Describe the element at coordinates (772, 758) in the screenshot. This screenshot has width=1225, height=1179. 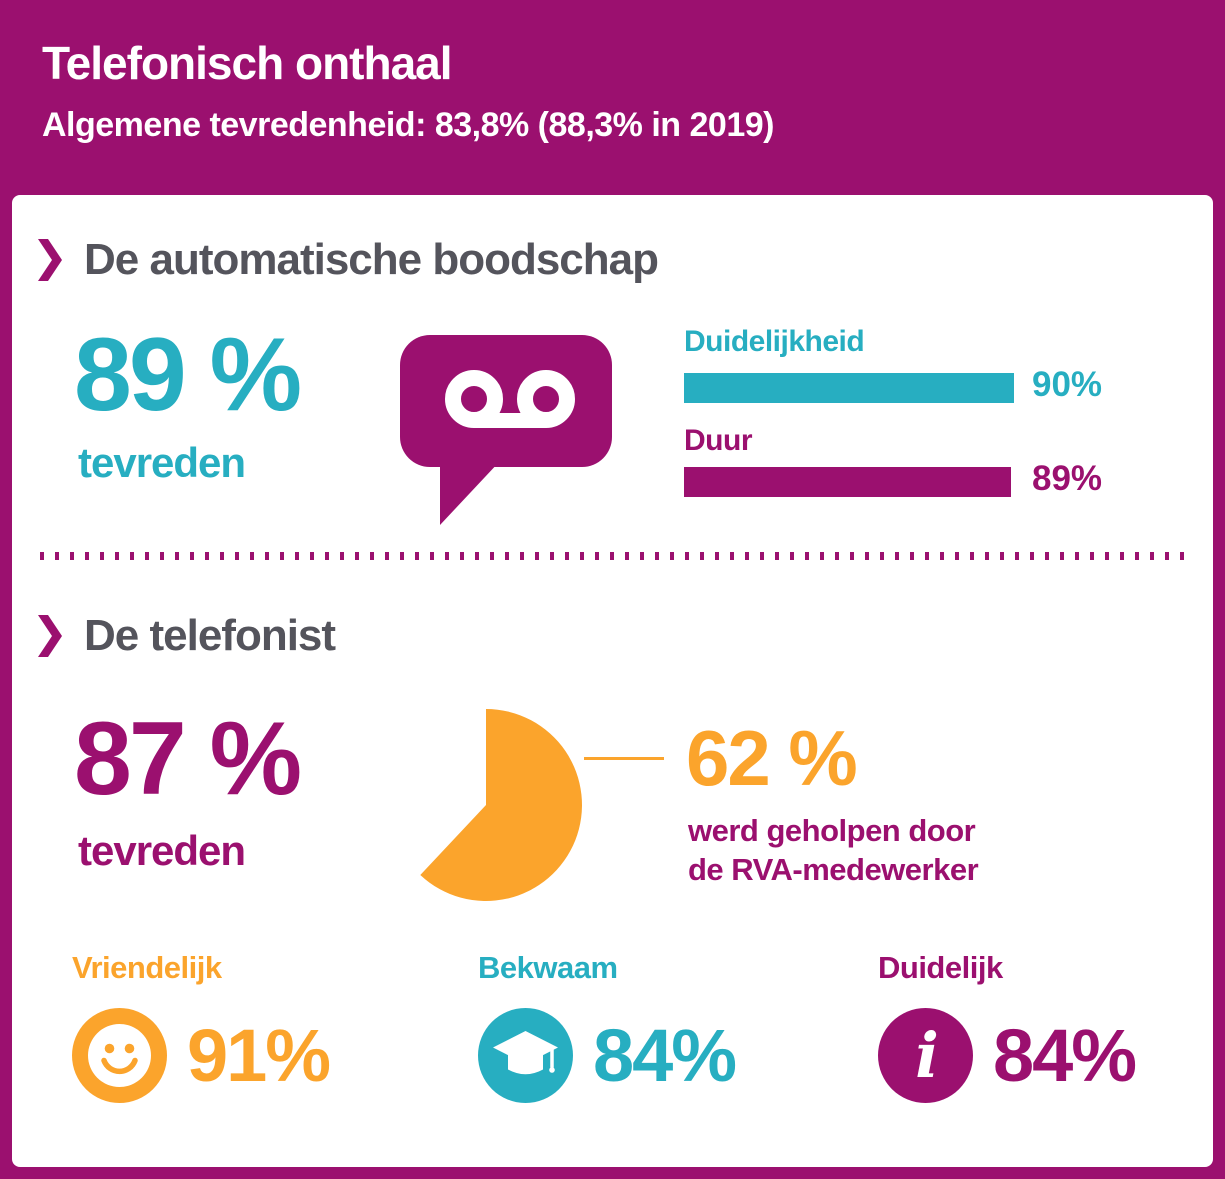
I see `pie-value: 62 %` at that location.